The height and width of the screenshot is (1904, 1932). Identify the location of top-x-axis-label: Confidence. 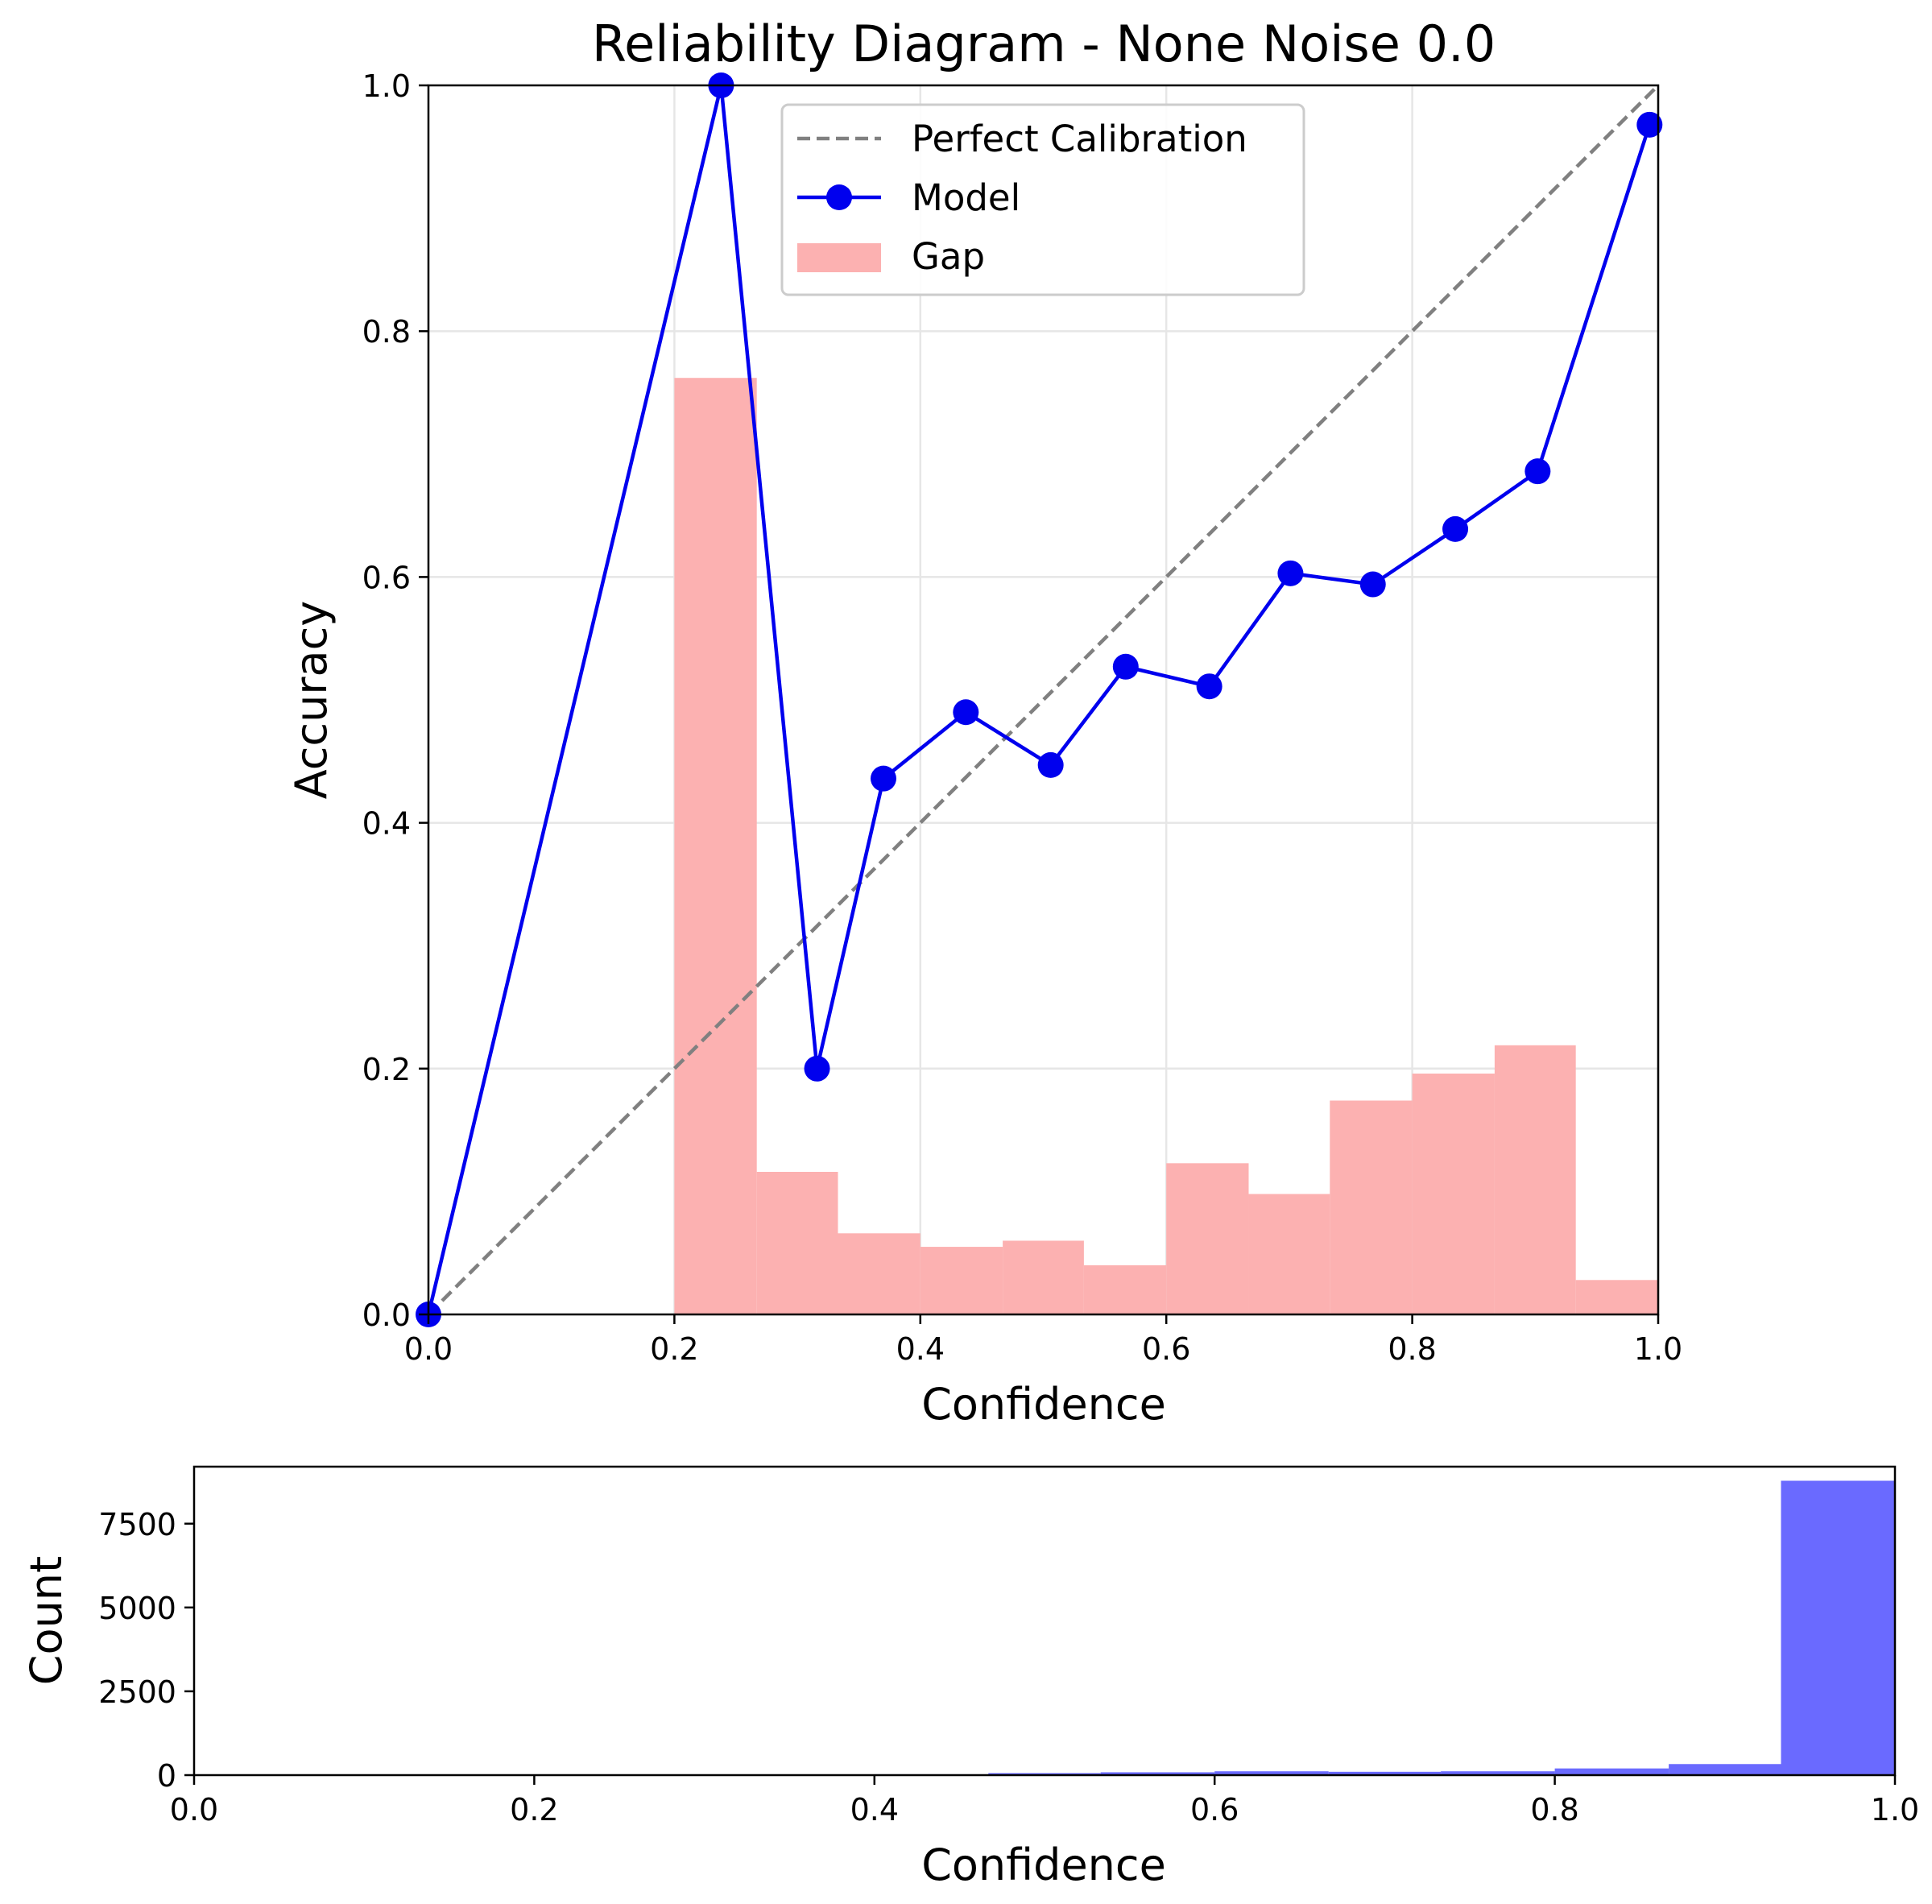
(1043, 1404).